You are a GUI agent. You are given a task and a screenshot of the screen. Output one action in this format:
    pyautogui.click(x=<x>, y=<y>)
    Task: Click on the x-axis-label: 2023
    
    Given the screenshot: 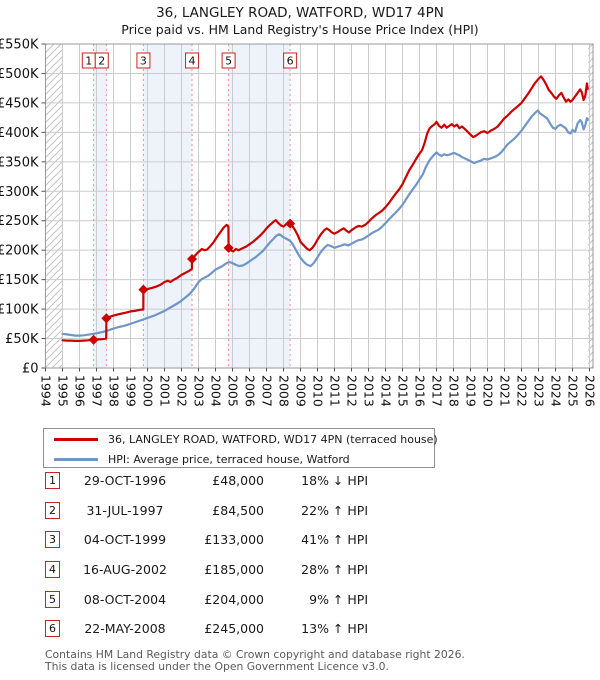 What is the action you would take?
    pyautogui.click(x=539, y=391)
    